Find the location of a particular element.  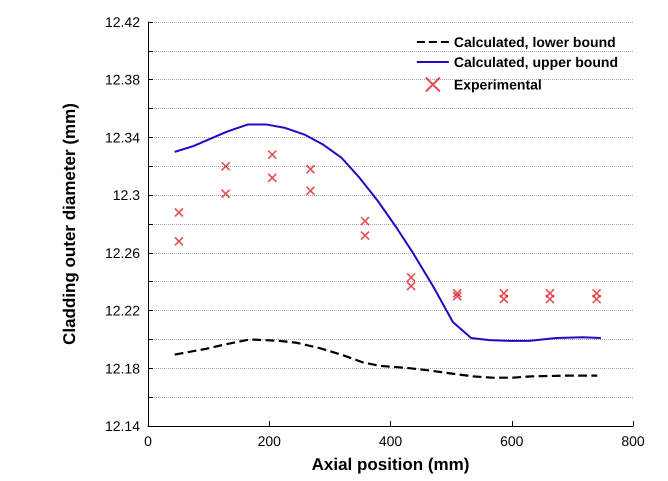

y-tick-label: 12.22 is located at coordinates (122, 310).